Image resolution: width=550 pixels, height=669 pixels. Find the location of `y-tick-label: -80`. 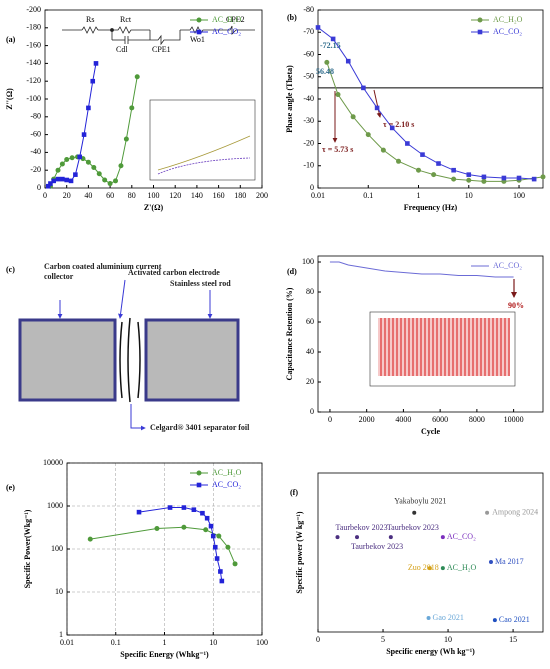

y-tick-label: -80 is located at coordinates (35, 116).